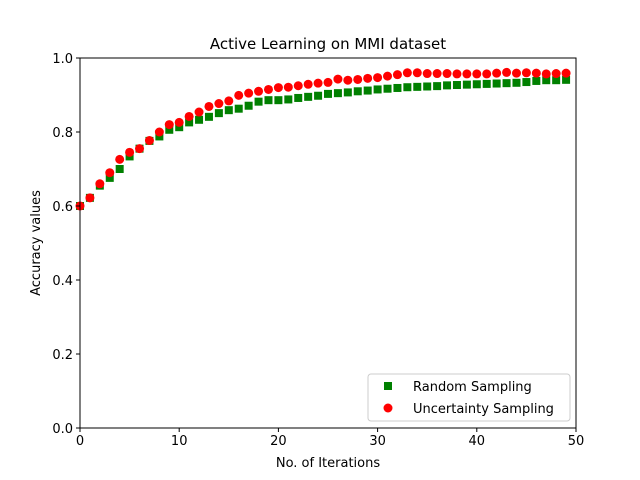  What do you see at coordinates (483, 409) in the screenshot?
I see `legend-label: Uncertainty Sampling` at bounding box center [483, 409].